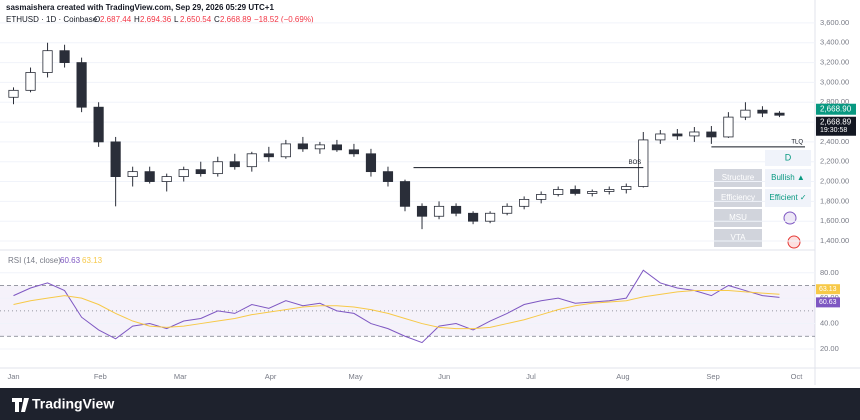  What do you see at coordinates (712, 376) in the screenshot?
I see `x-tick-label: Sep` at bounding box center [712, 376].